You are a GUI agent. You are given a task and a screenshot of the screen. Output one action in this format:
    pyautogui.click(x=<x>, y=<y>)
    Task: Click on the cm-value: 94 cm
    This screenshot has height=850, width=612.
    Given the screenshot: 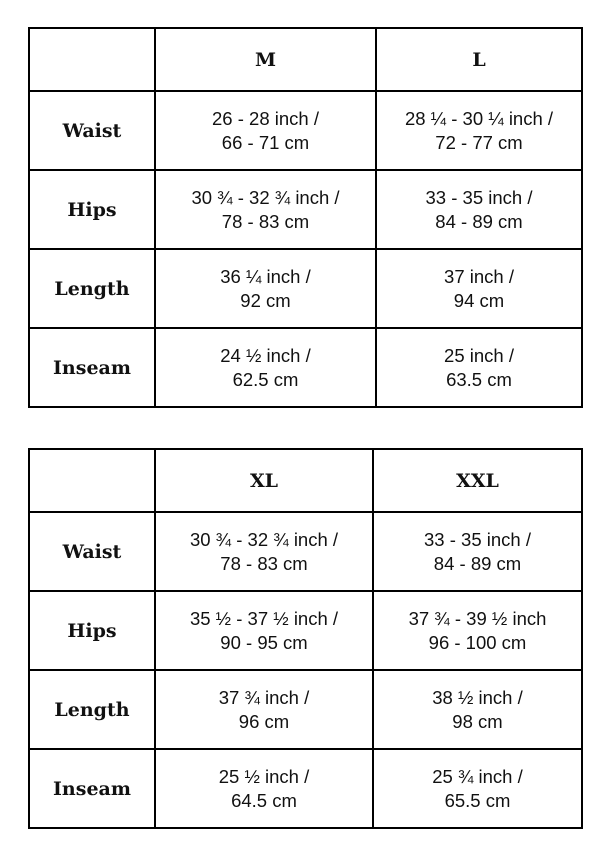 What is the action you would take?
    pyautogui.click(x=479, y=300)
    